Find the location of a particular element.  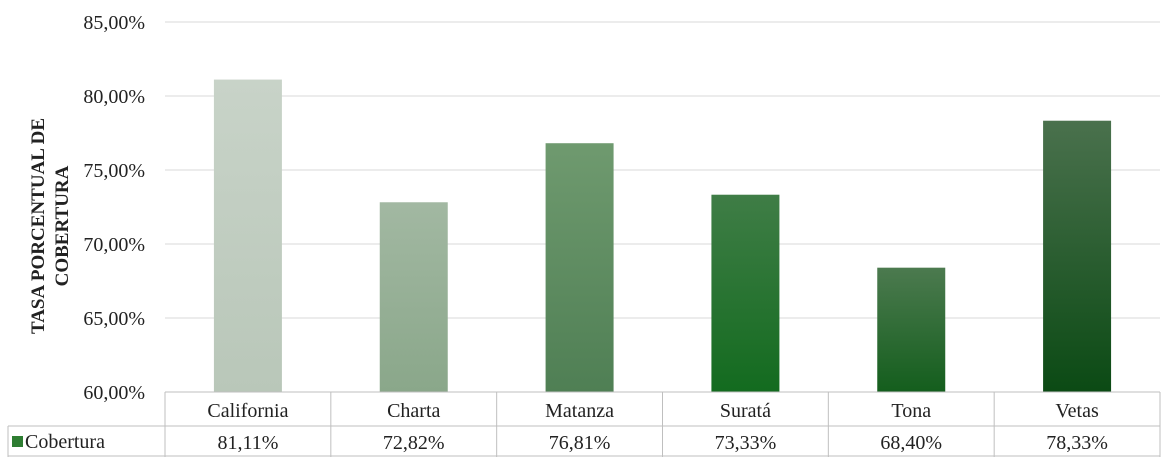

legend-series-name: Cobertura is located at coordinates (65, 442).